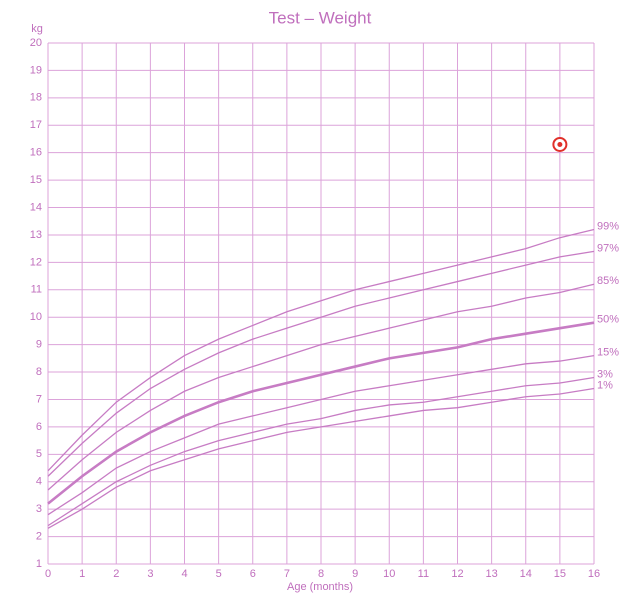  What do you see at coordinates (36, 98) in the screenshot?
I see `y-tick-label: 18` at bounding box center [36, 98].